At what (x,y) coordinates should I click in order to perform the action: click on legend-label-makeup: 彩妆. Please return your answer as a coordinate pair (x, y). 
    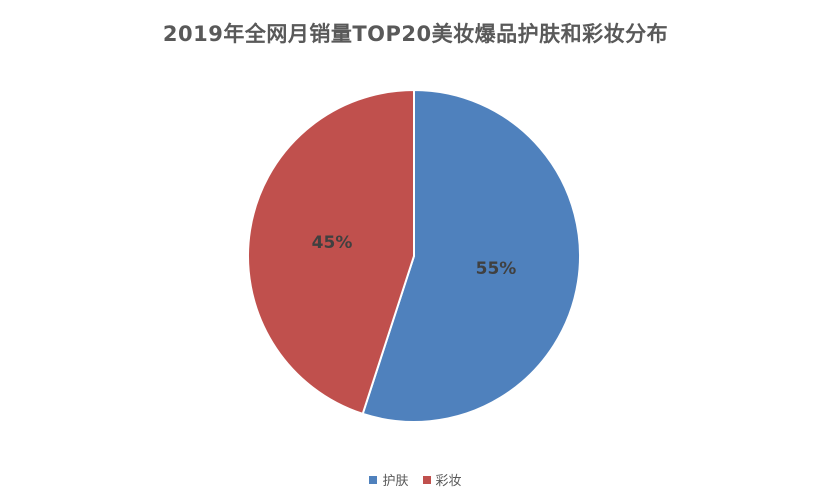
    Looking at the image, I should click on (448, 481).